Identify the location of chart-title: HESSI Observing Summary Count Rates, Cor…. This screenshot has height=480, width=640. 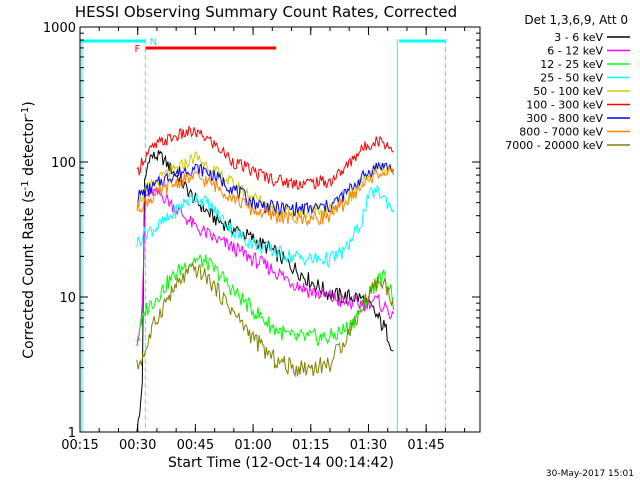
(266, 12).